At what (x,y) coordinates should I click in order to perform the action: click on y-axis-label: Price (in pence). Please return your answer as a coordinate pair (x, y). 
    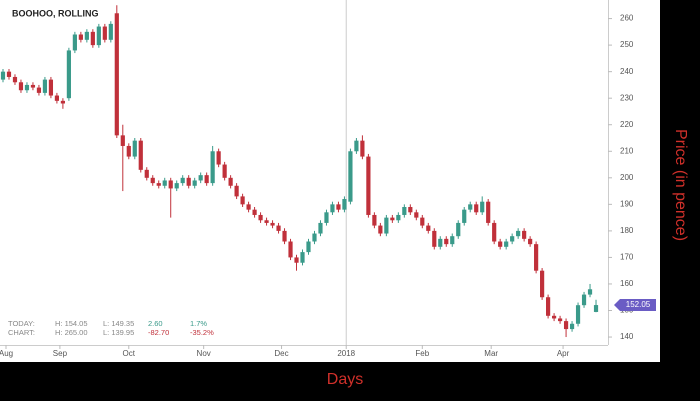
    Looking at the image, I should click on (680, 185).